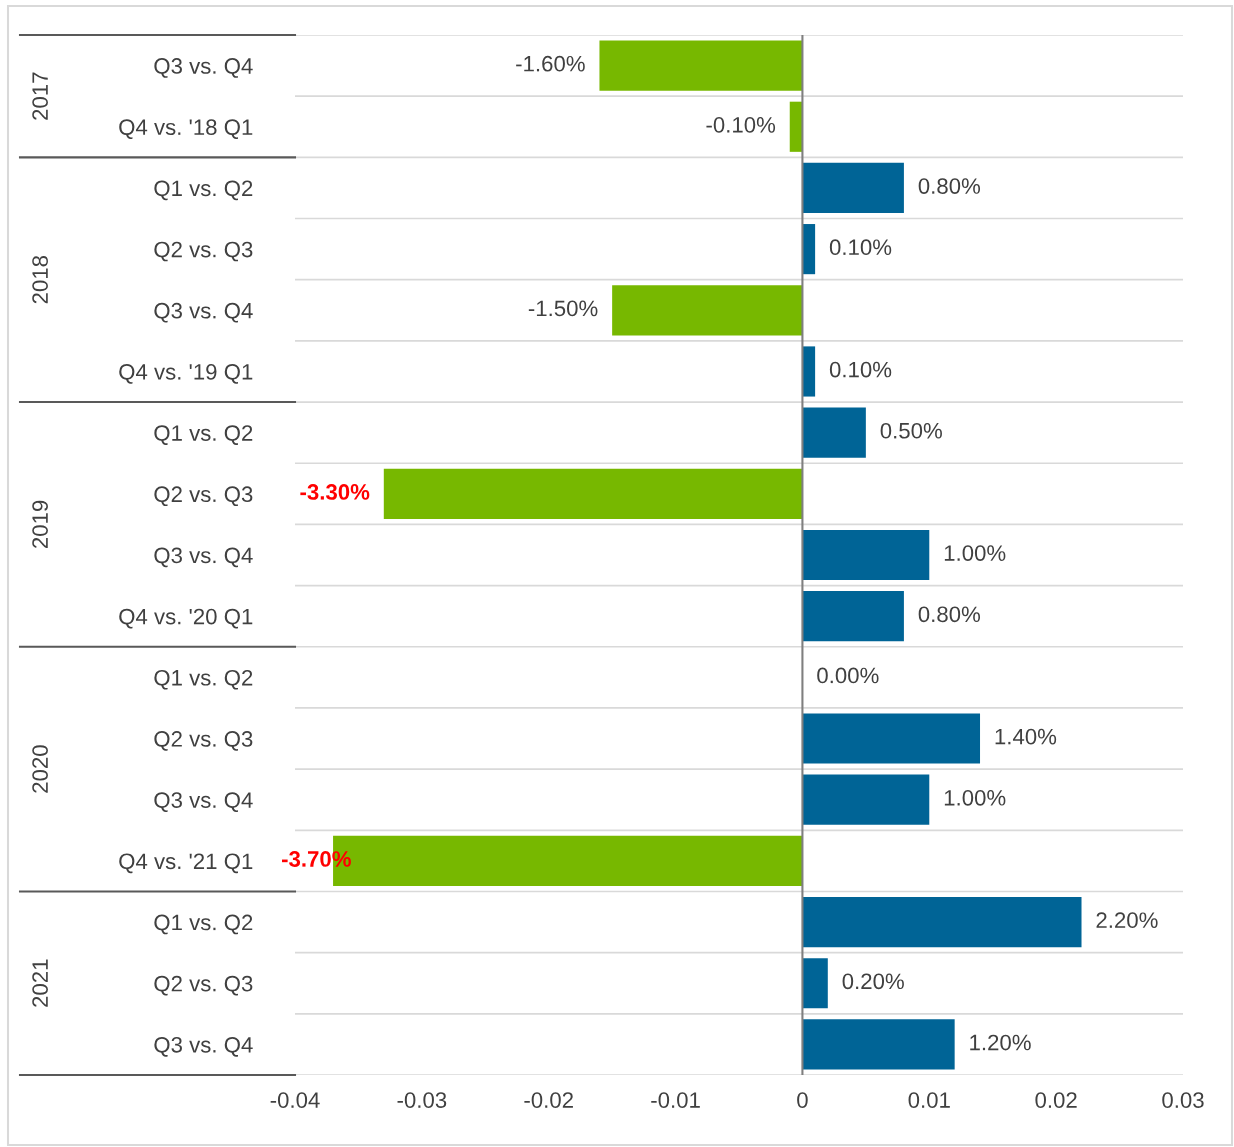 The image size is (1234, 1147). I want to click on x-tick-label: 0, so click(802, 1100).